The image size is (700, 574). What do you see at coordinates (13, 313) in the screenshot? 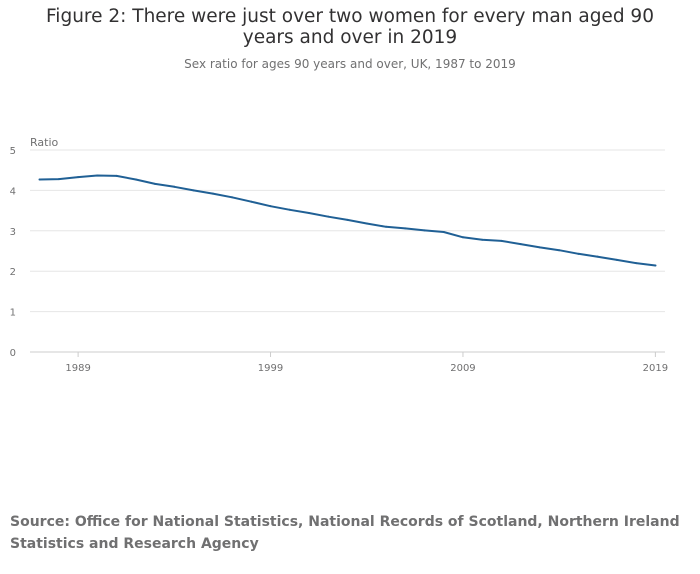
I see `y-tick-label: 1` at bounding box center [13, 313].